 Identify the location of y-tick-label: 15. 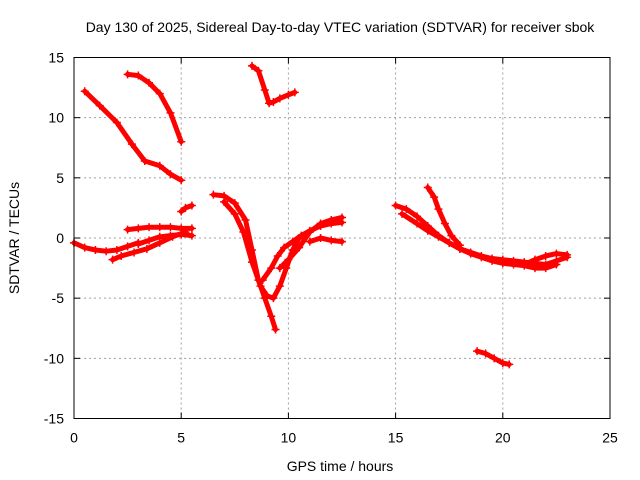
(56, 58).